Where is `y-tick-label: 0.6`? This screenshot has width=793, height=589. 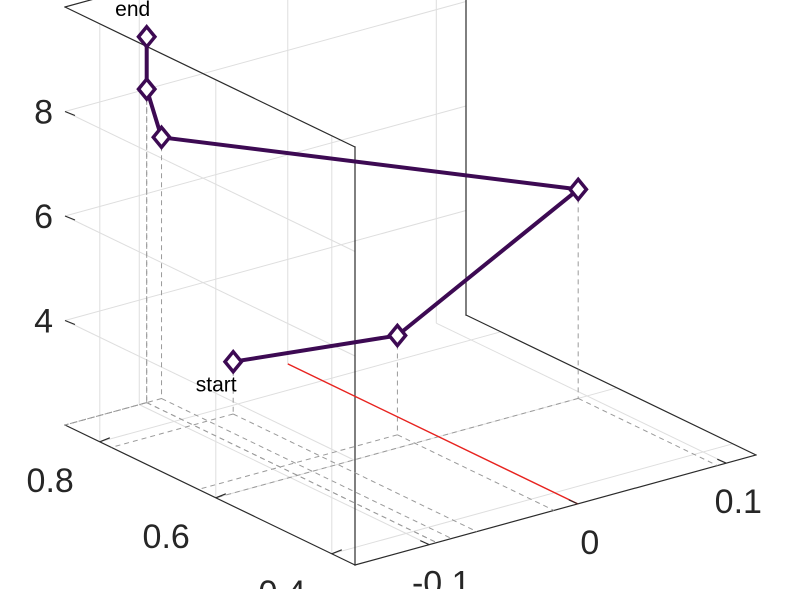 y-tick-label: 0.6 is located at coordinates (166, 537).